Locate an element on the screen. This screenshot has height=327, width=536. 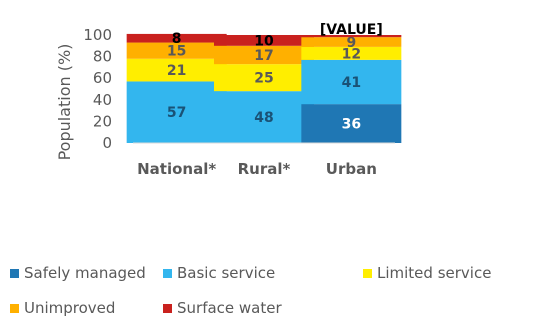
data-label: 57 is located at coordinates (176, 113).